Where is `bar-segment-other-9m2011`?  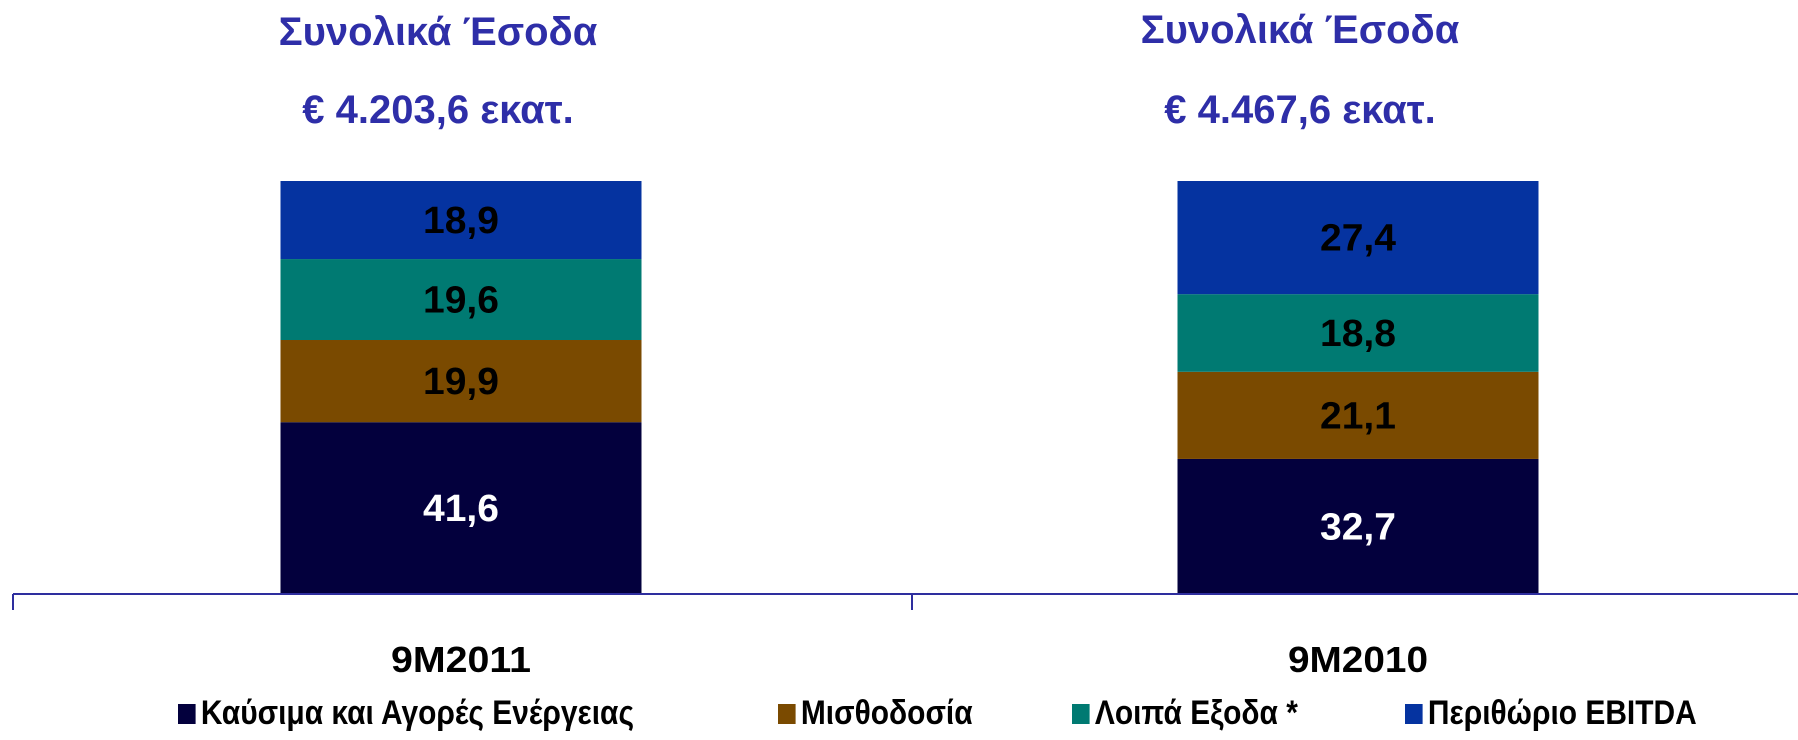 bar-segment-other-9m2011 is located at coordinates (461, 300).